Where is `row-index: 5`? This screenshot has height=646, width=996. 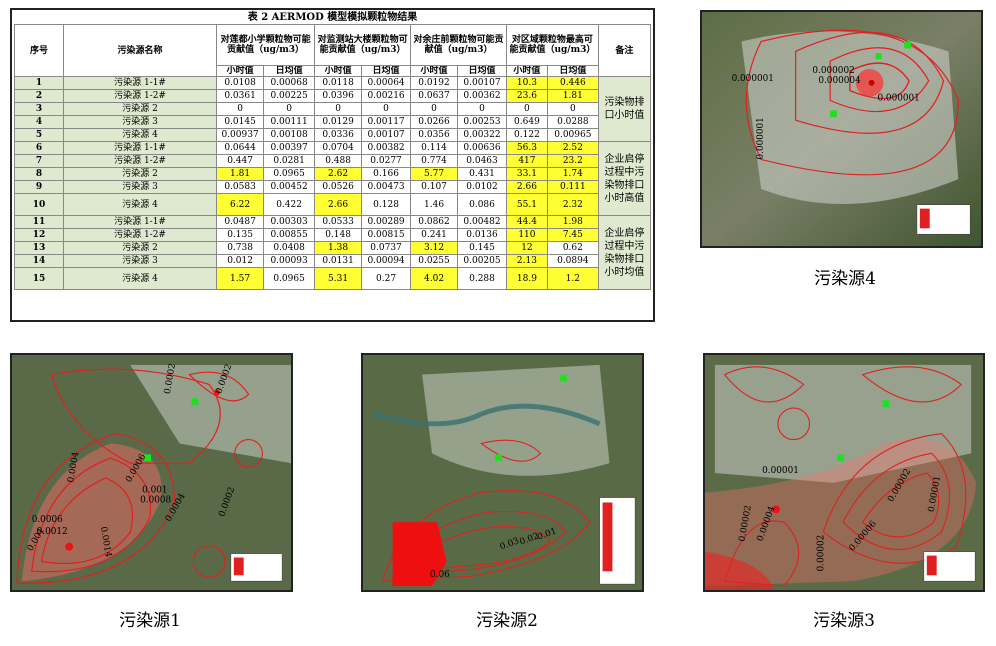 row-index: 5 is located at coordinates (39, 135).